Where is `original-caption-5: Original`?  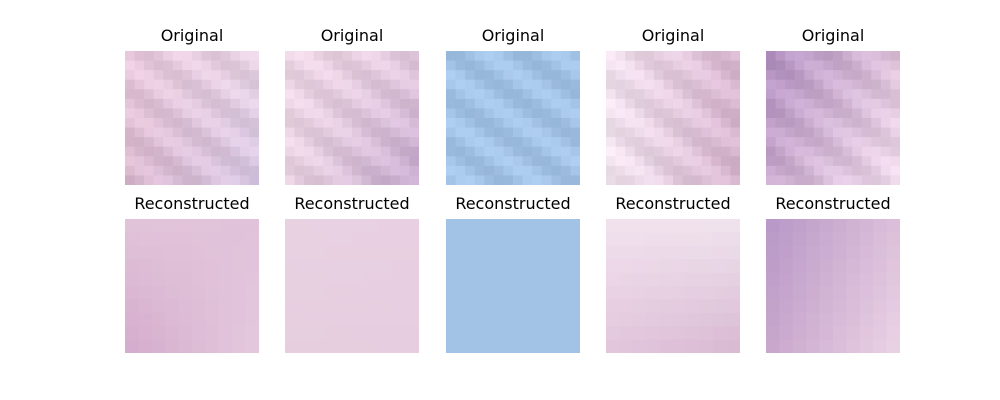
original-caption-5: Original is located at coordinates (833, 35).